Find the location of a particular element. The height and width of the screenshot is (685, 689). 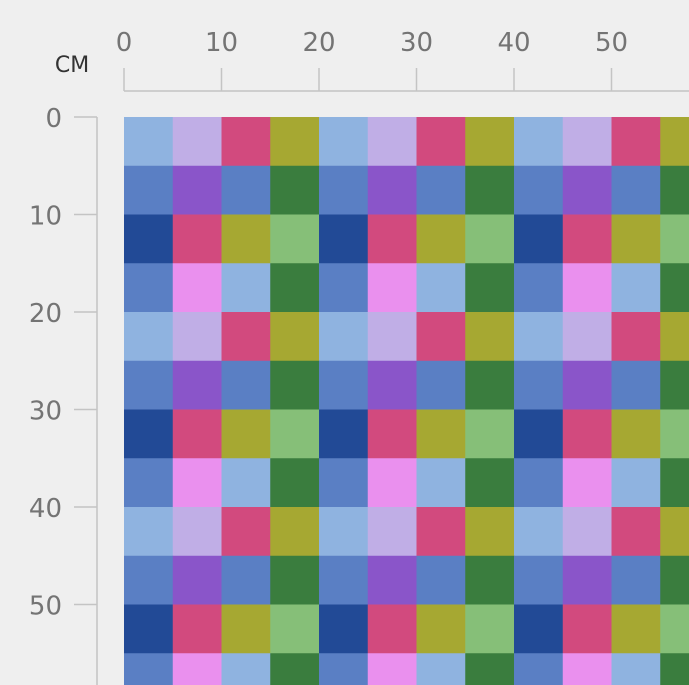

unit-label: CM is located at coordinates (72, 65).